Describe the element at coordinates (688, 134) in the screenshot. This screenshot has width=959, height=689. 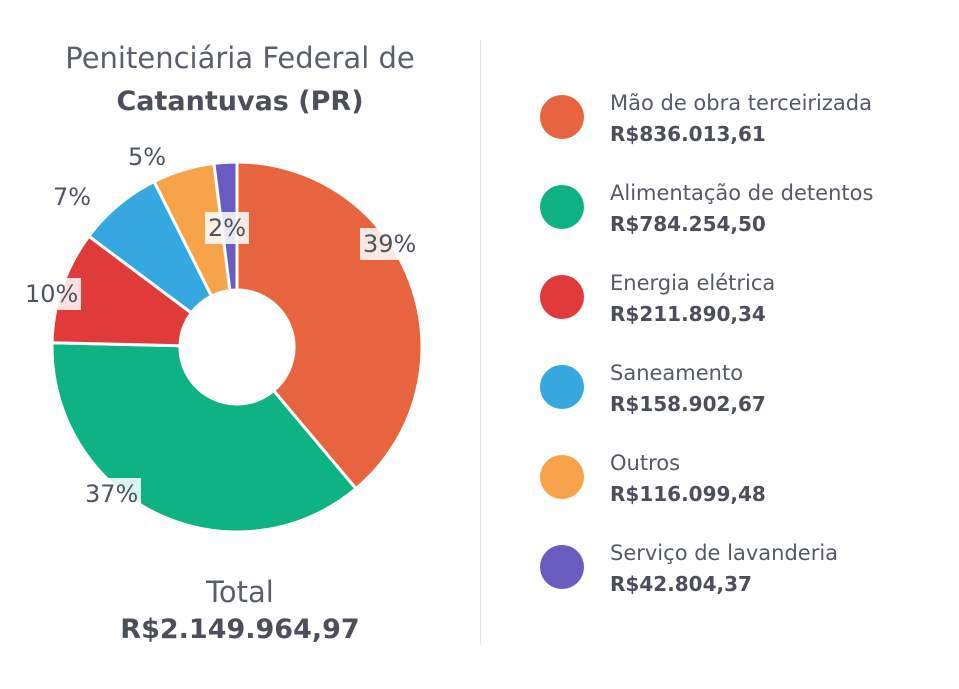
I see `legend-value: R$836.013,61` at that location.